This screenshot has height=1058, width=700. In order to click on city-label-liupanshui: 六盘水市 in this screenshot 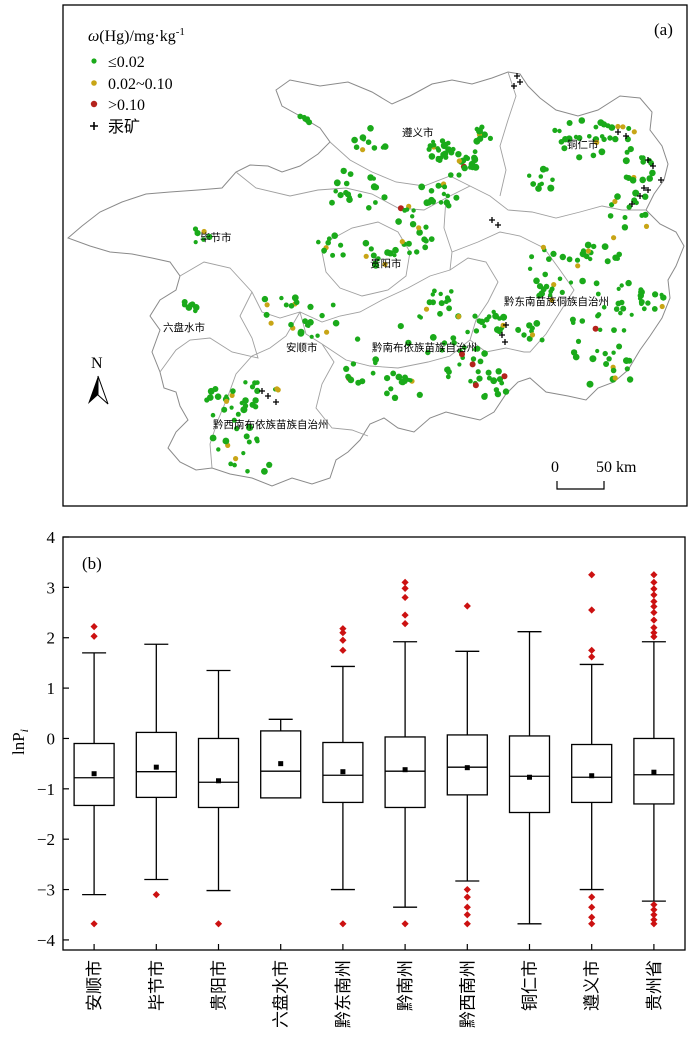, I will do `click(184, 327)`.